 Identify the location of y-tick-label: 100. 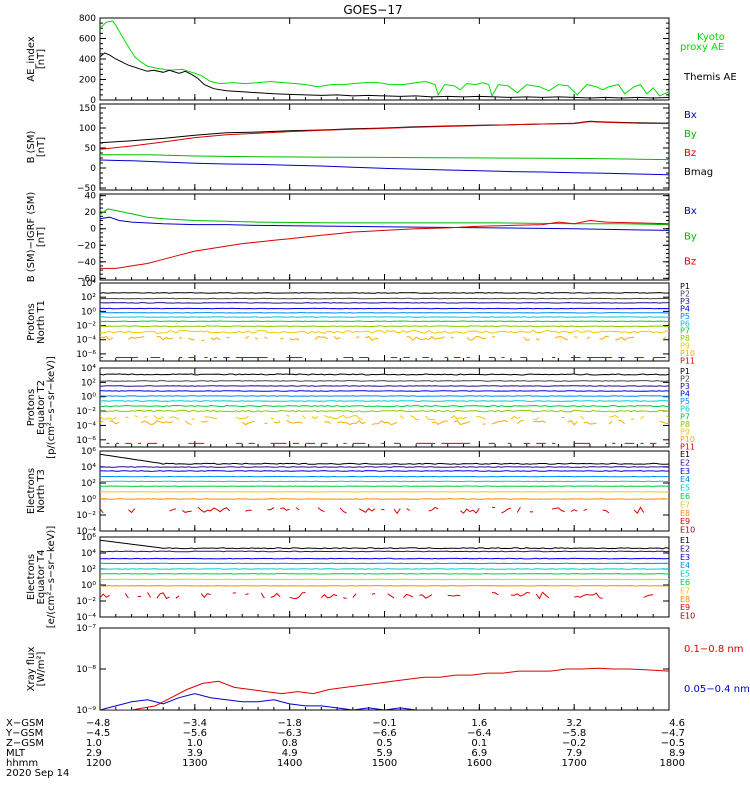
(87, 129).